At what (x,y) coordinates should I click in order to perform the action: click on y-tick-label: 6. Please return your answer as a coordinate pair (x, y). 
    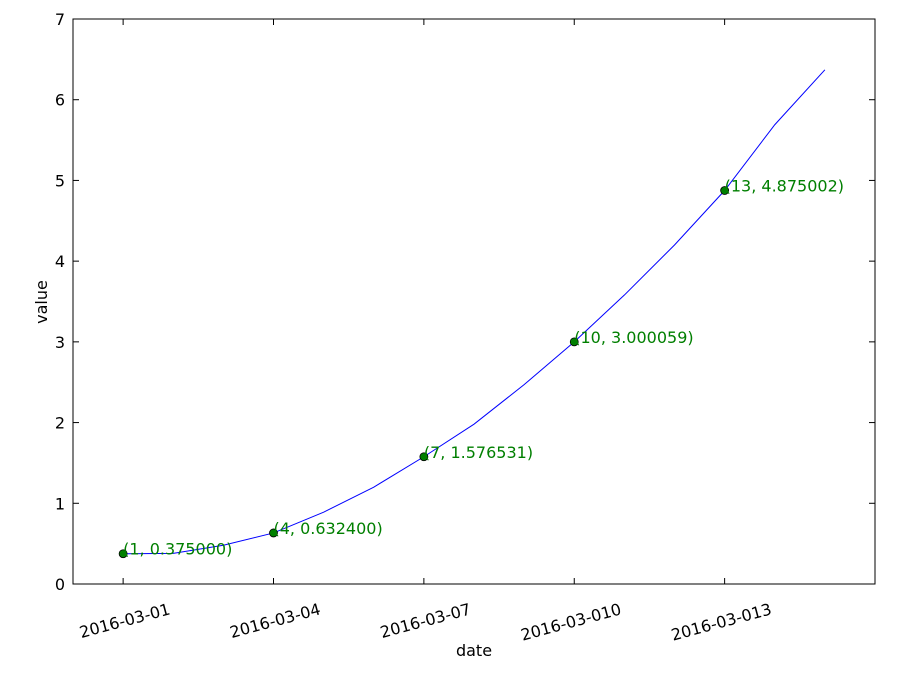
    Looking at the image, I should click on (60, 100).